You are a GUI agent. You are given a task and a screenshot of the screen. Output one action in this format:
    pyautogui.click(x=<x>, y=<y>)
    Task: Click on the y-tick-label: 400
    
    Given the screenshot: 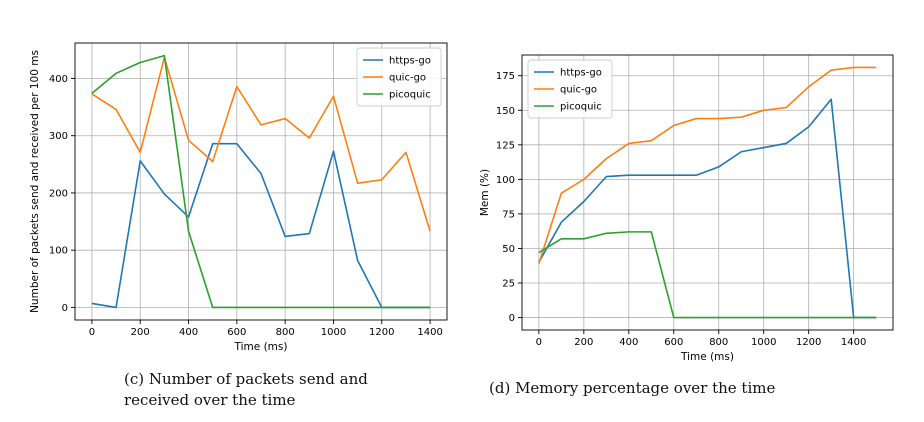 What is the action you would take?
    pyautogui.click(x=58, y=79)
    